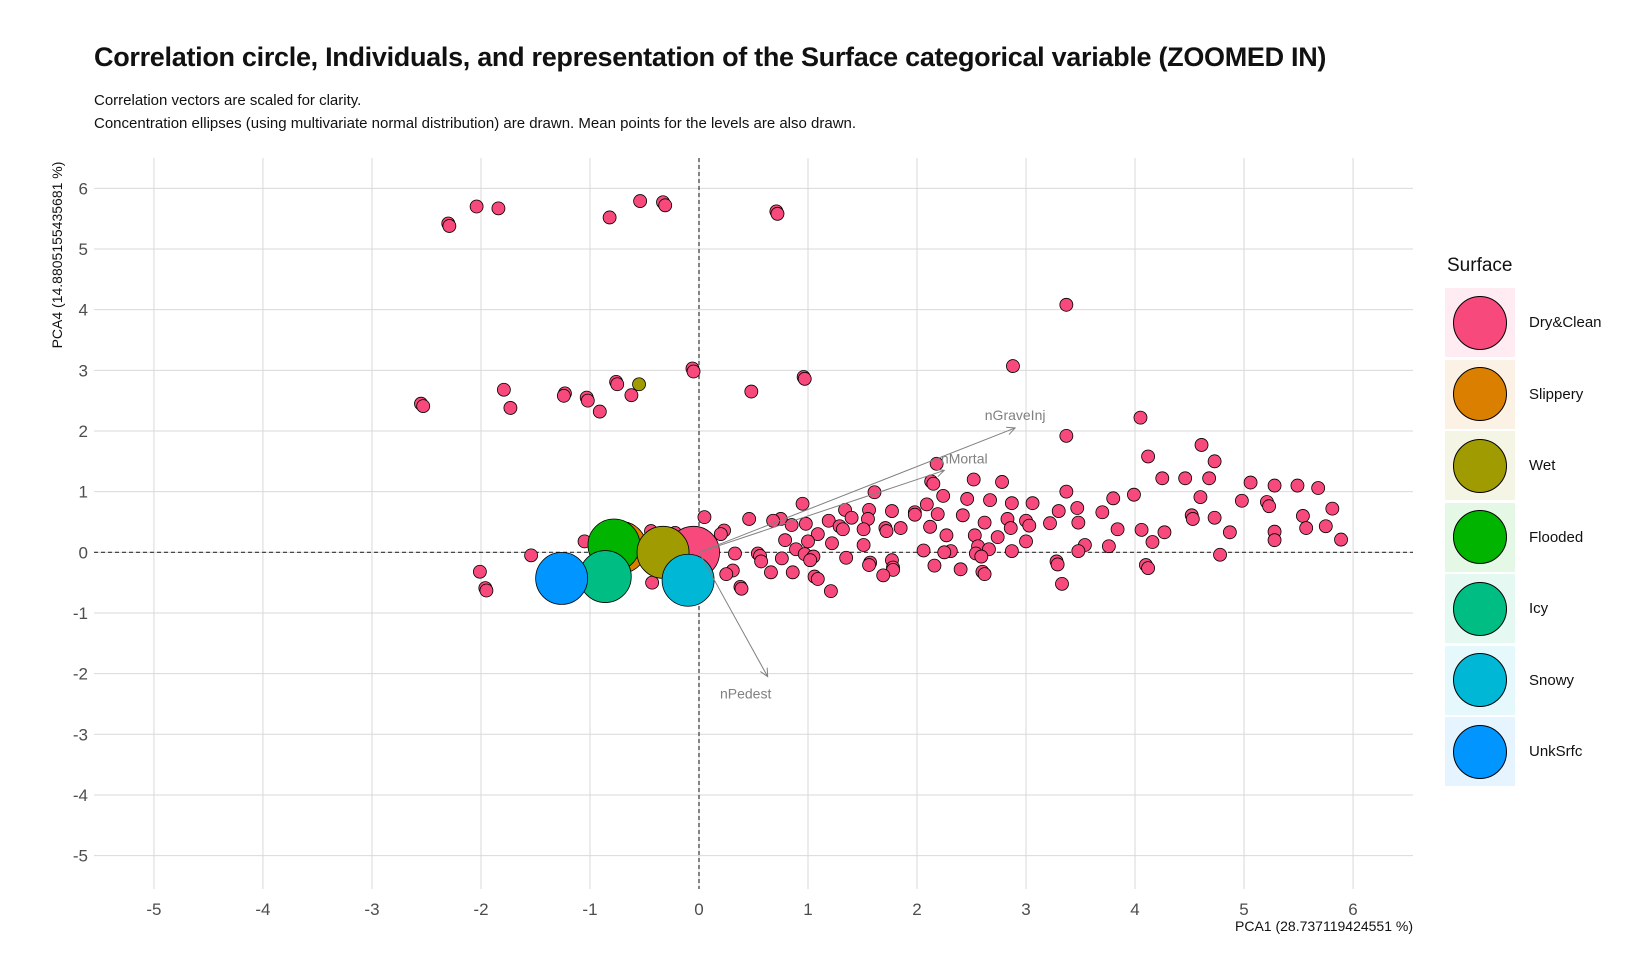  I want to click on legend-label: Wet, so click(1542, 466).